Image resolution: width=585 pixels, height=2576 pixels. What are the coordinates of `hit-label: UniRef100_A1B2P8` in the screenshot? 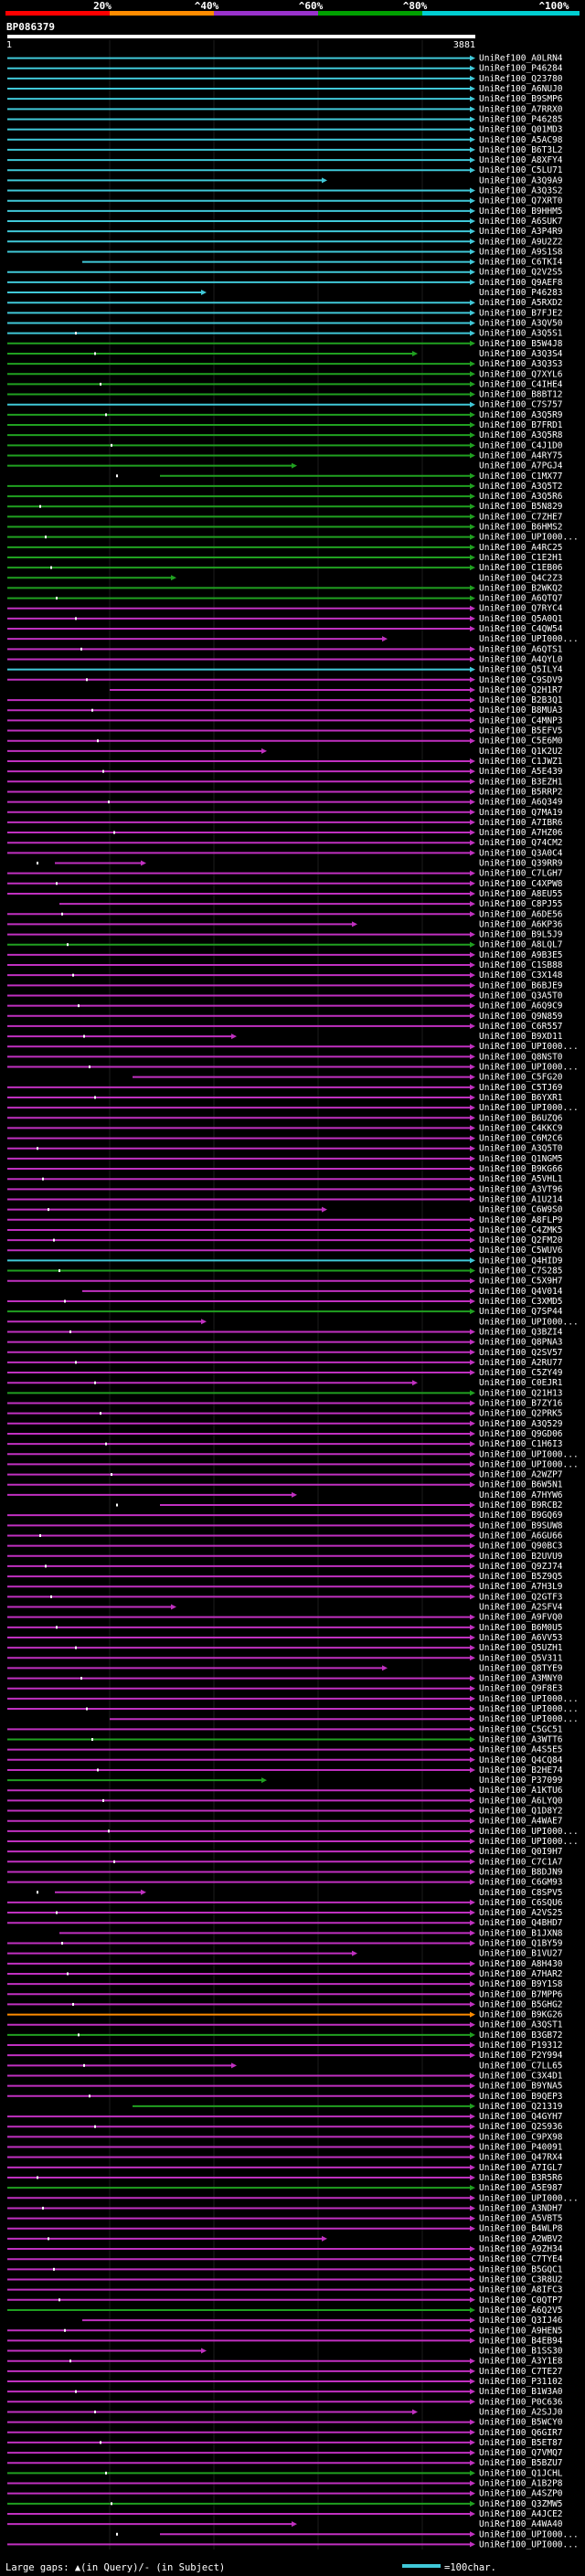 It's located at (521, 2484).